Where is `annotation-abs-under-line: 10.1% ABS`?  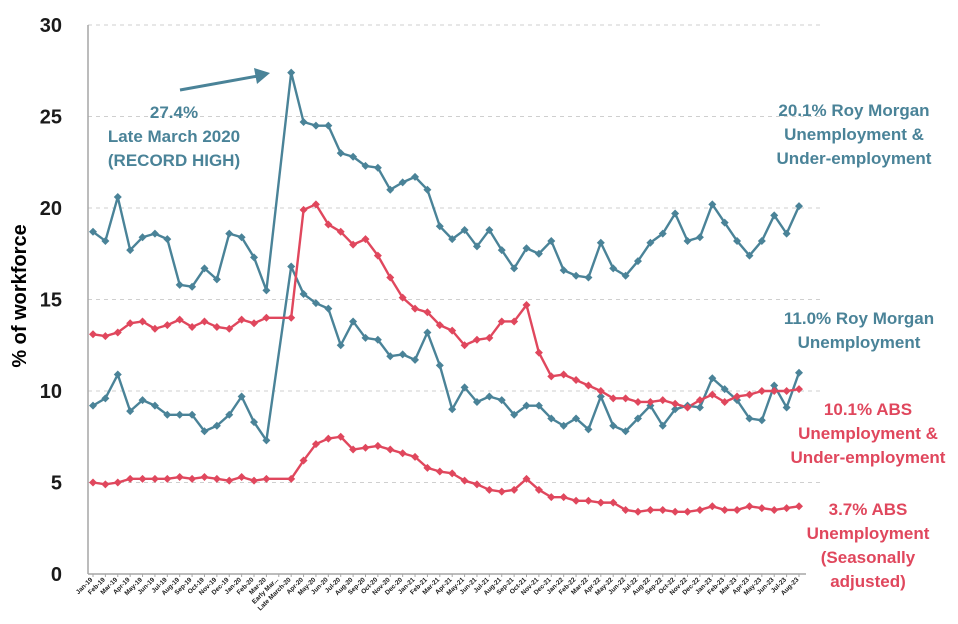
annotation-abs-under-line: 10.1% ABS is located at coordinates (868, 409).